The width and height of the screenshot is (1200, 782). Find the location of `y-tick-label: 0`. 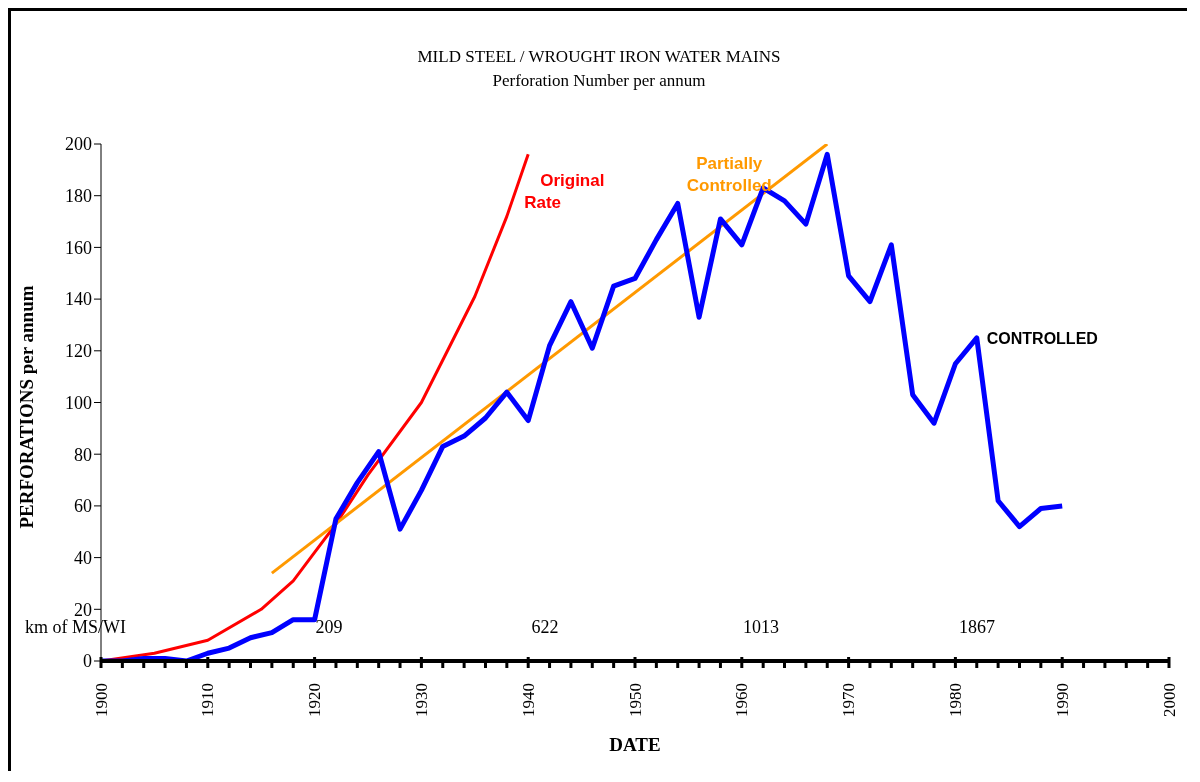

y-tick-label: 0 is located at coordinates (87, 661).